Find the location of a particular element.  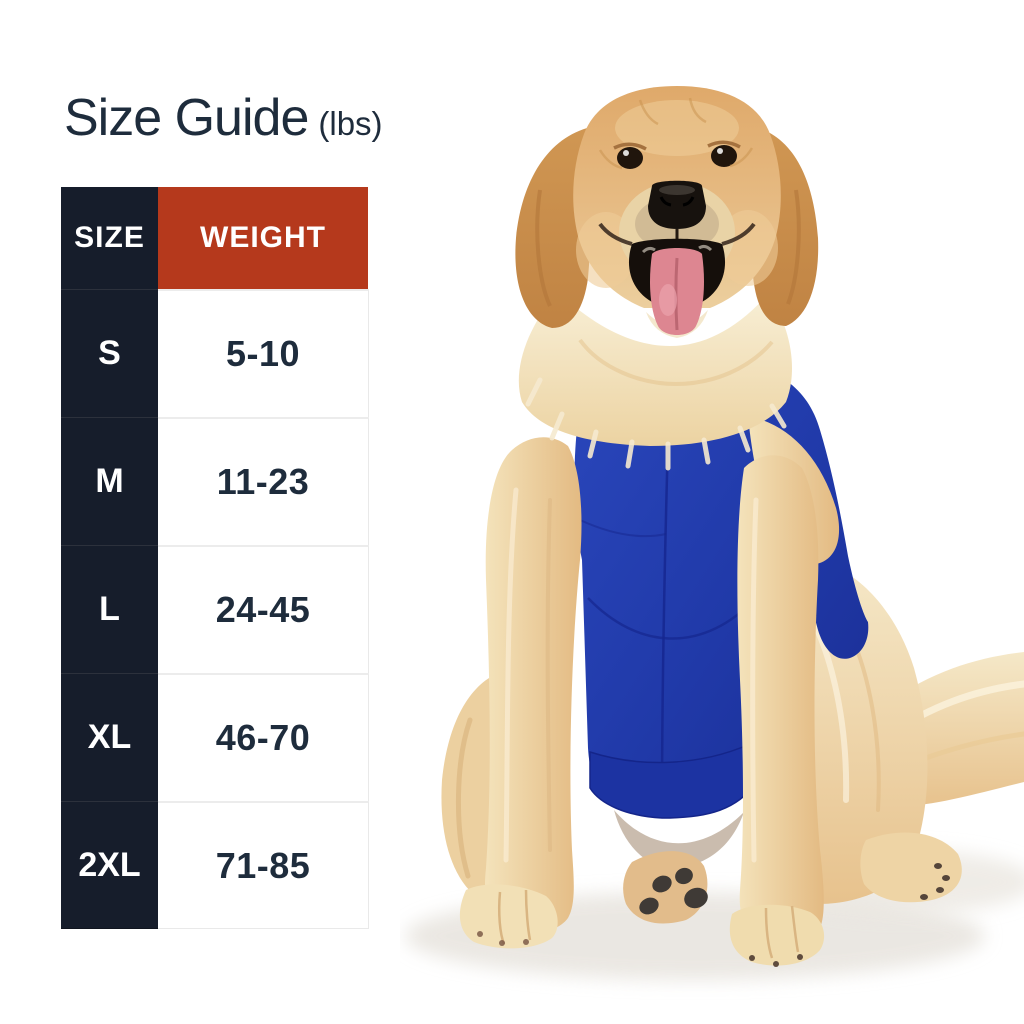

table-row: 2XL 71-85 is located at coordinates (215, 865).